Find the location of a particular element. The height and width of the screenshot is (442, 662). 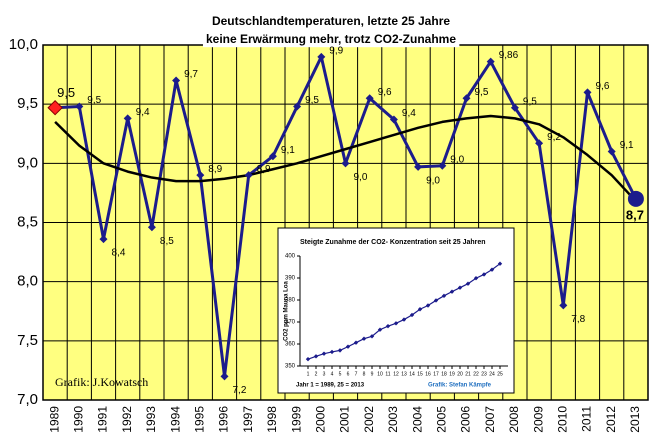

y-tick-label: 8,0 is located at coordinates (27, 281).